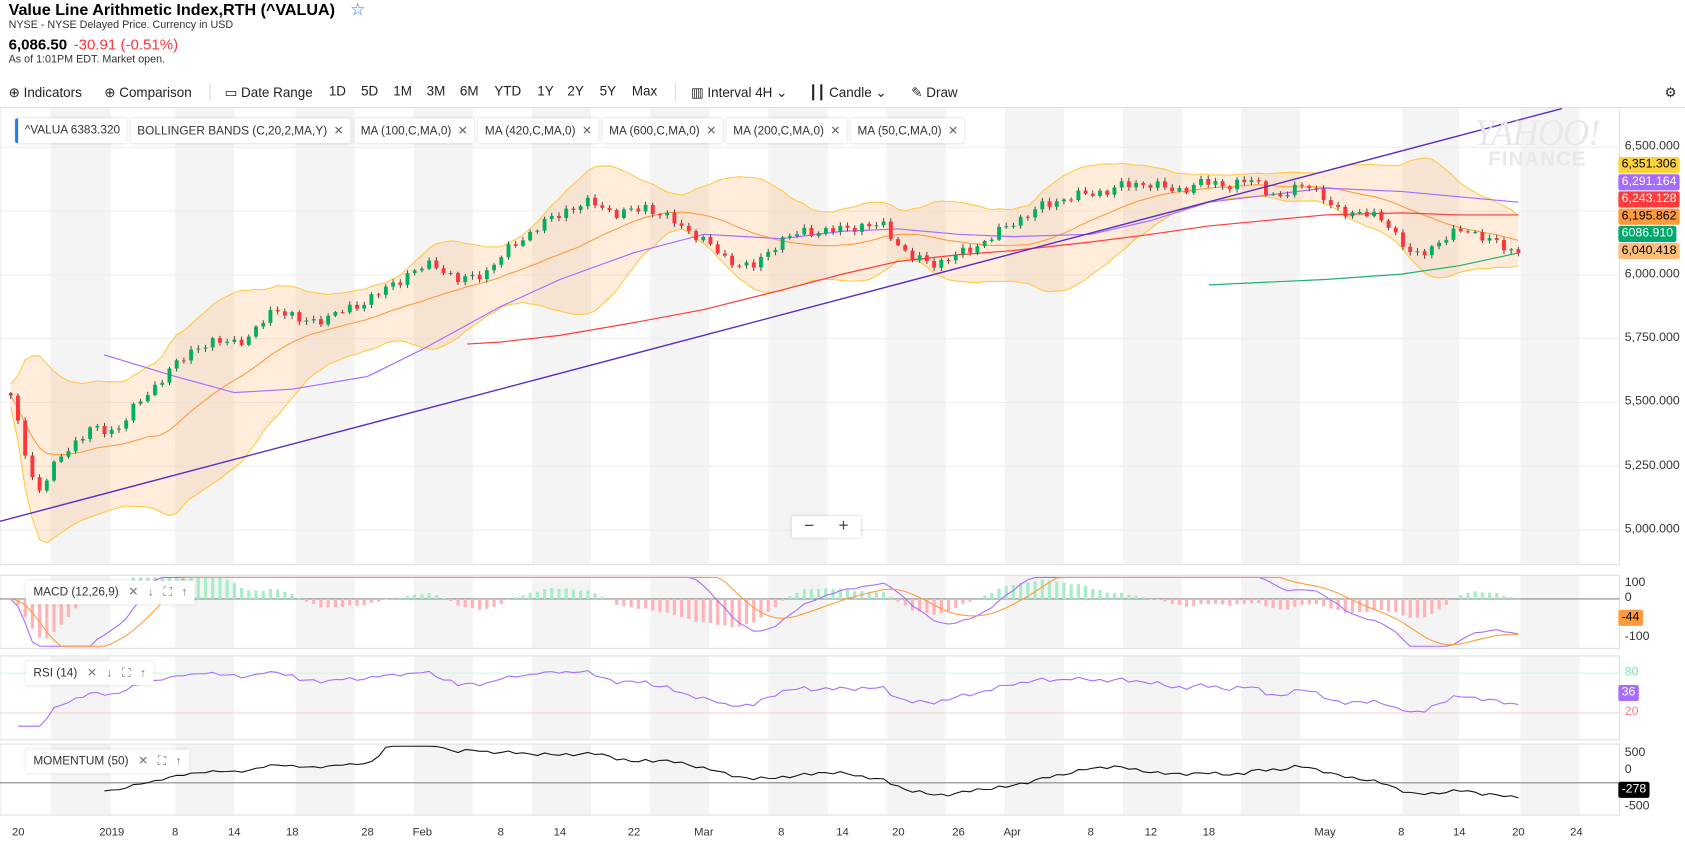 The width and height of the screenshot is (1685, 857). Describe the element at coordinates (644, 91) in the screenshot. I see `range-max: Max` at that location.